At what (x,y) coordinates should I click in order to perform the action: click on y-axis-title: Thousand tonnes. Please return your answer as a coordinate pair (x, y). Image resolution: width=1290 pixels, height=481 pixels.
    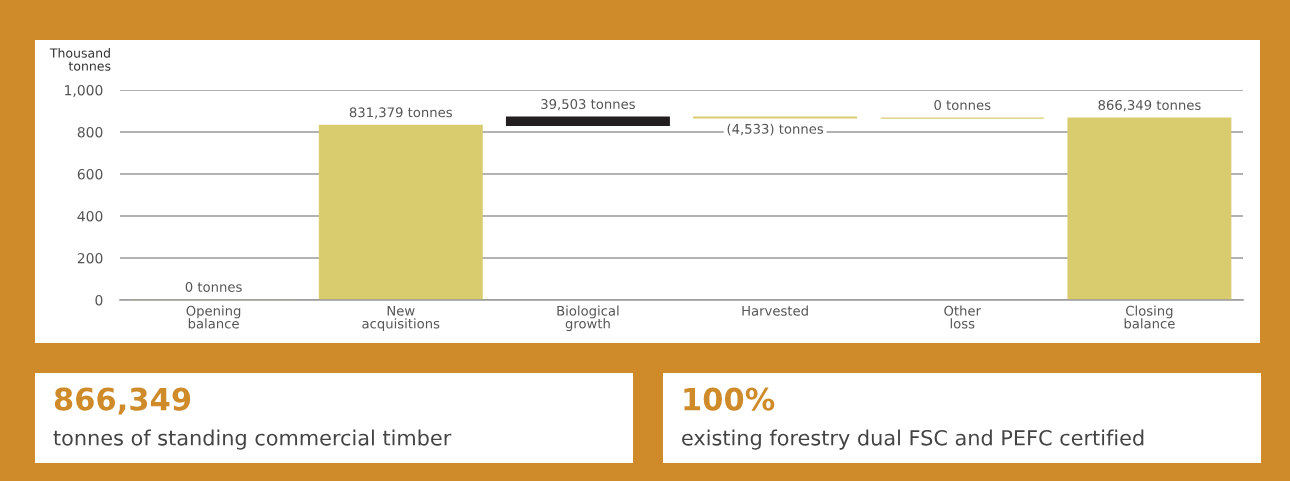
    Looking at the image, I should click on (80, 59).